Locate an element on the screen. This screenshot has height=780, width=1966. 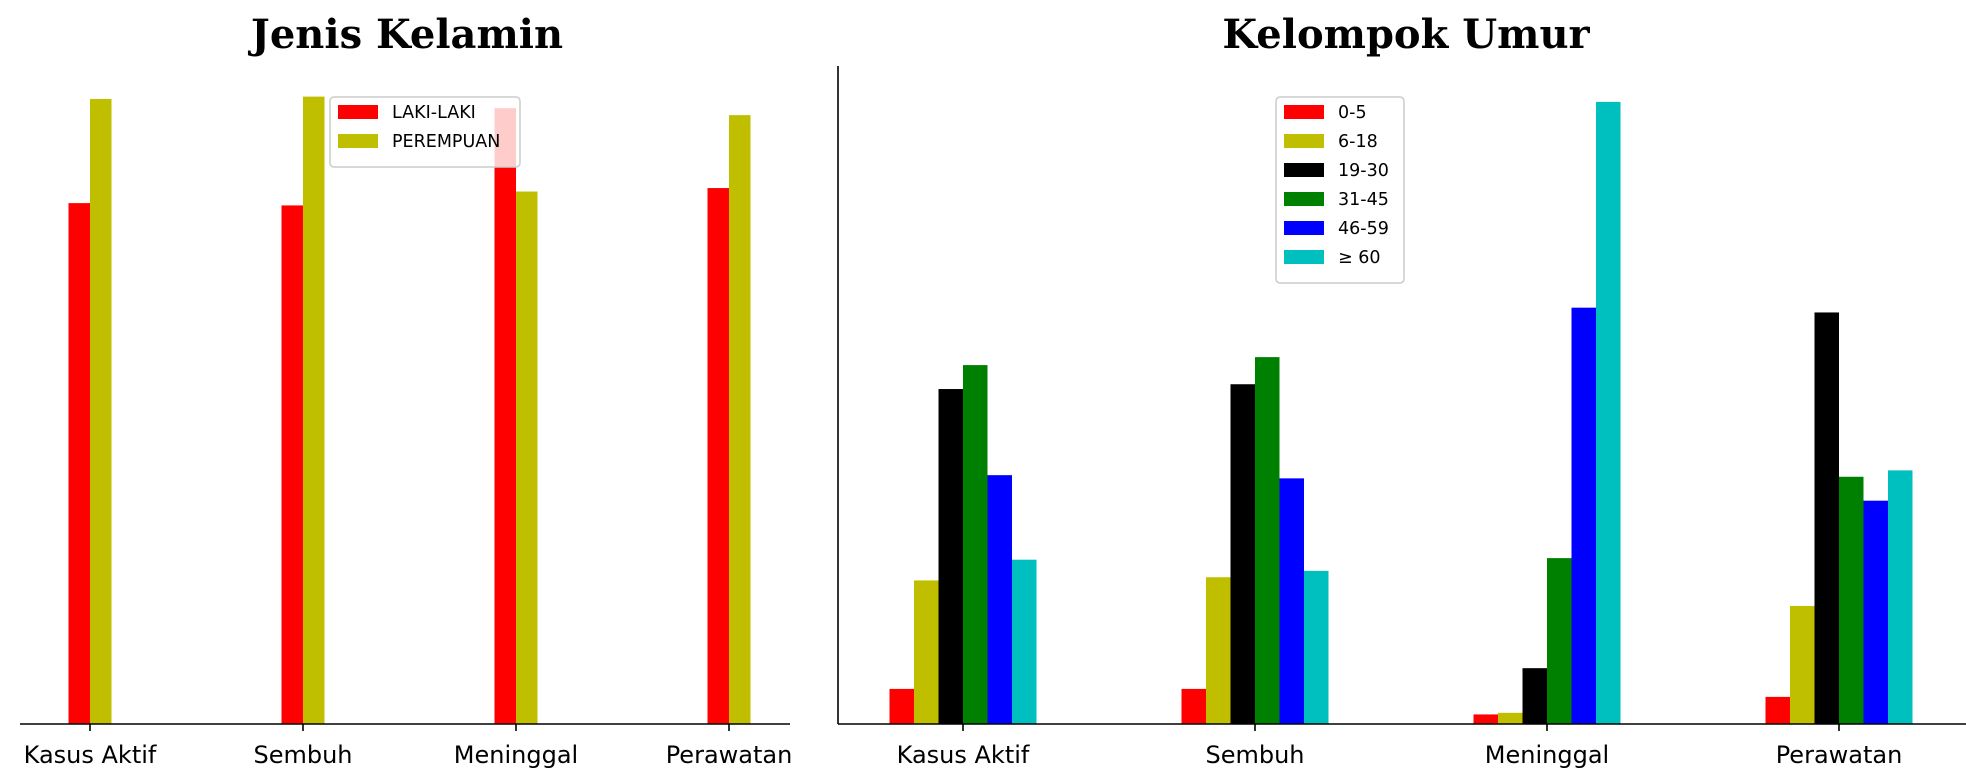
legend-label-kelompok-umur-2: 19-30 is located at coordinates (1363, 171).